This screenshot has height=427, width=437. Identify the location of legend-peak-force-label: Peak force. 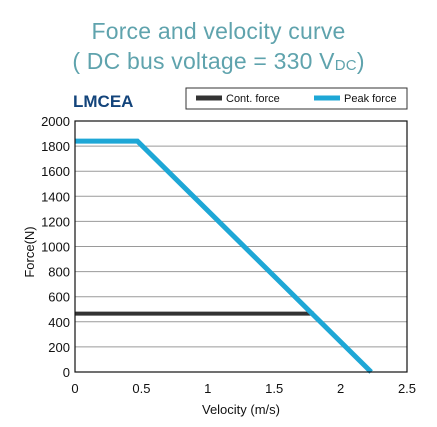
(370, 99).